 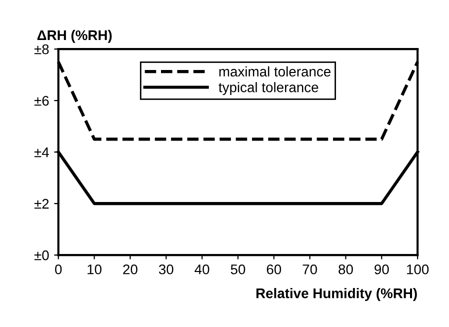 I want to click on y-tick-label: ±2, so click(x=41, y=203).